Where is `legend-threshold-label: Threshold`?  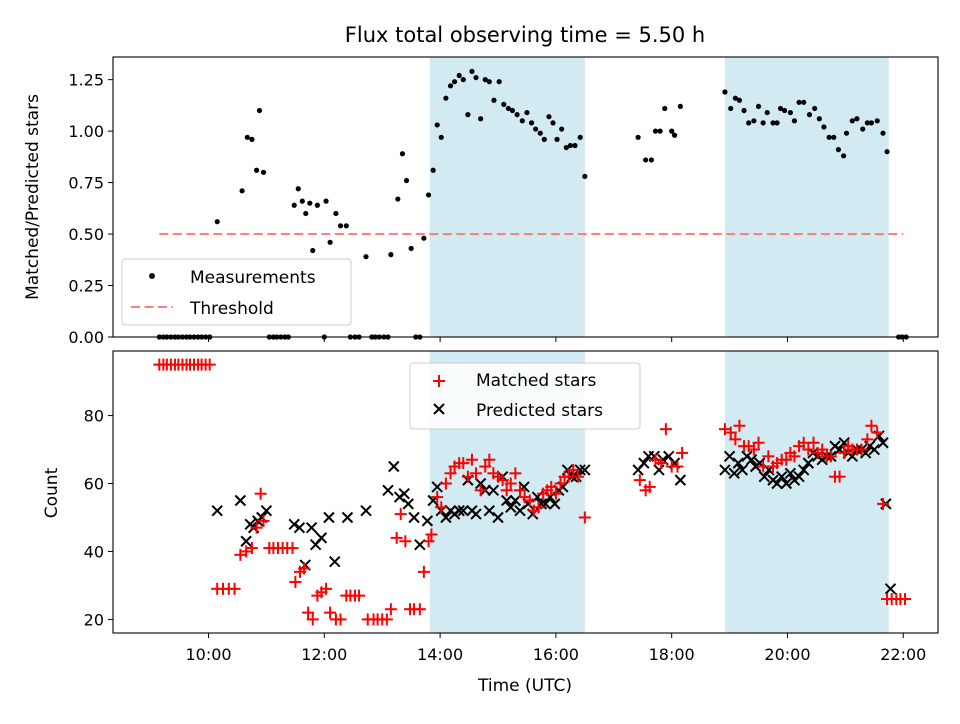
legend-threshold-label: Threshold is located at coordinates (231, 309).